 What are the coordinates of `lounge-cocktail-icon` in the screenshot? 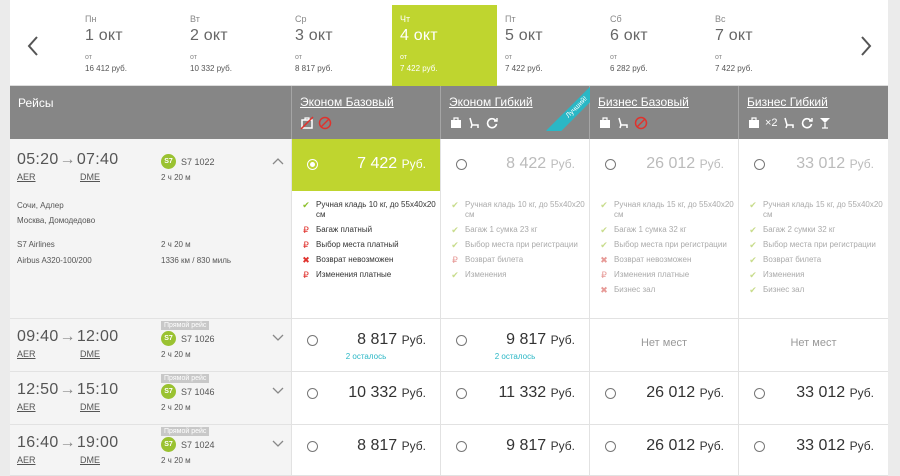 It's located at (824, 123).